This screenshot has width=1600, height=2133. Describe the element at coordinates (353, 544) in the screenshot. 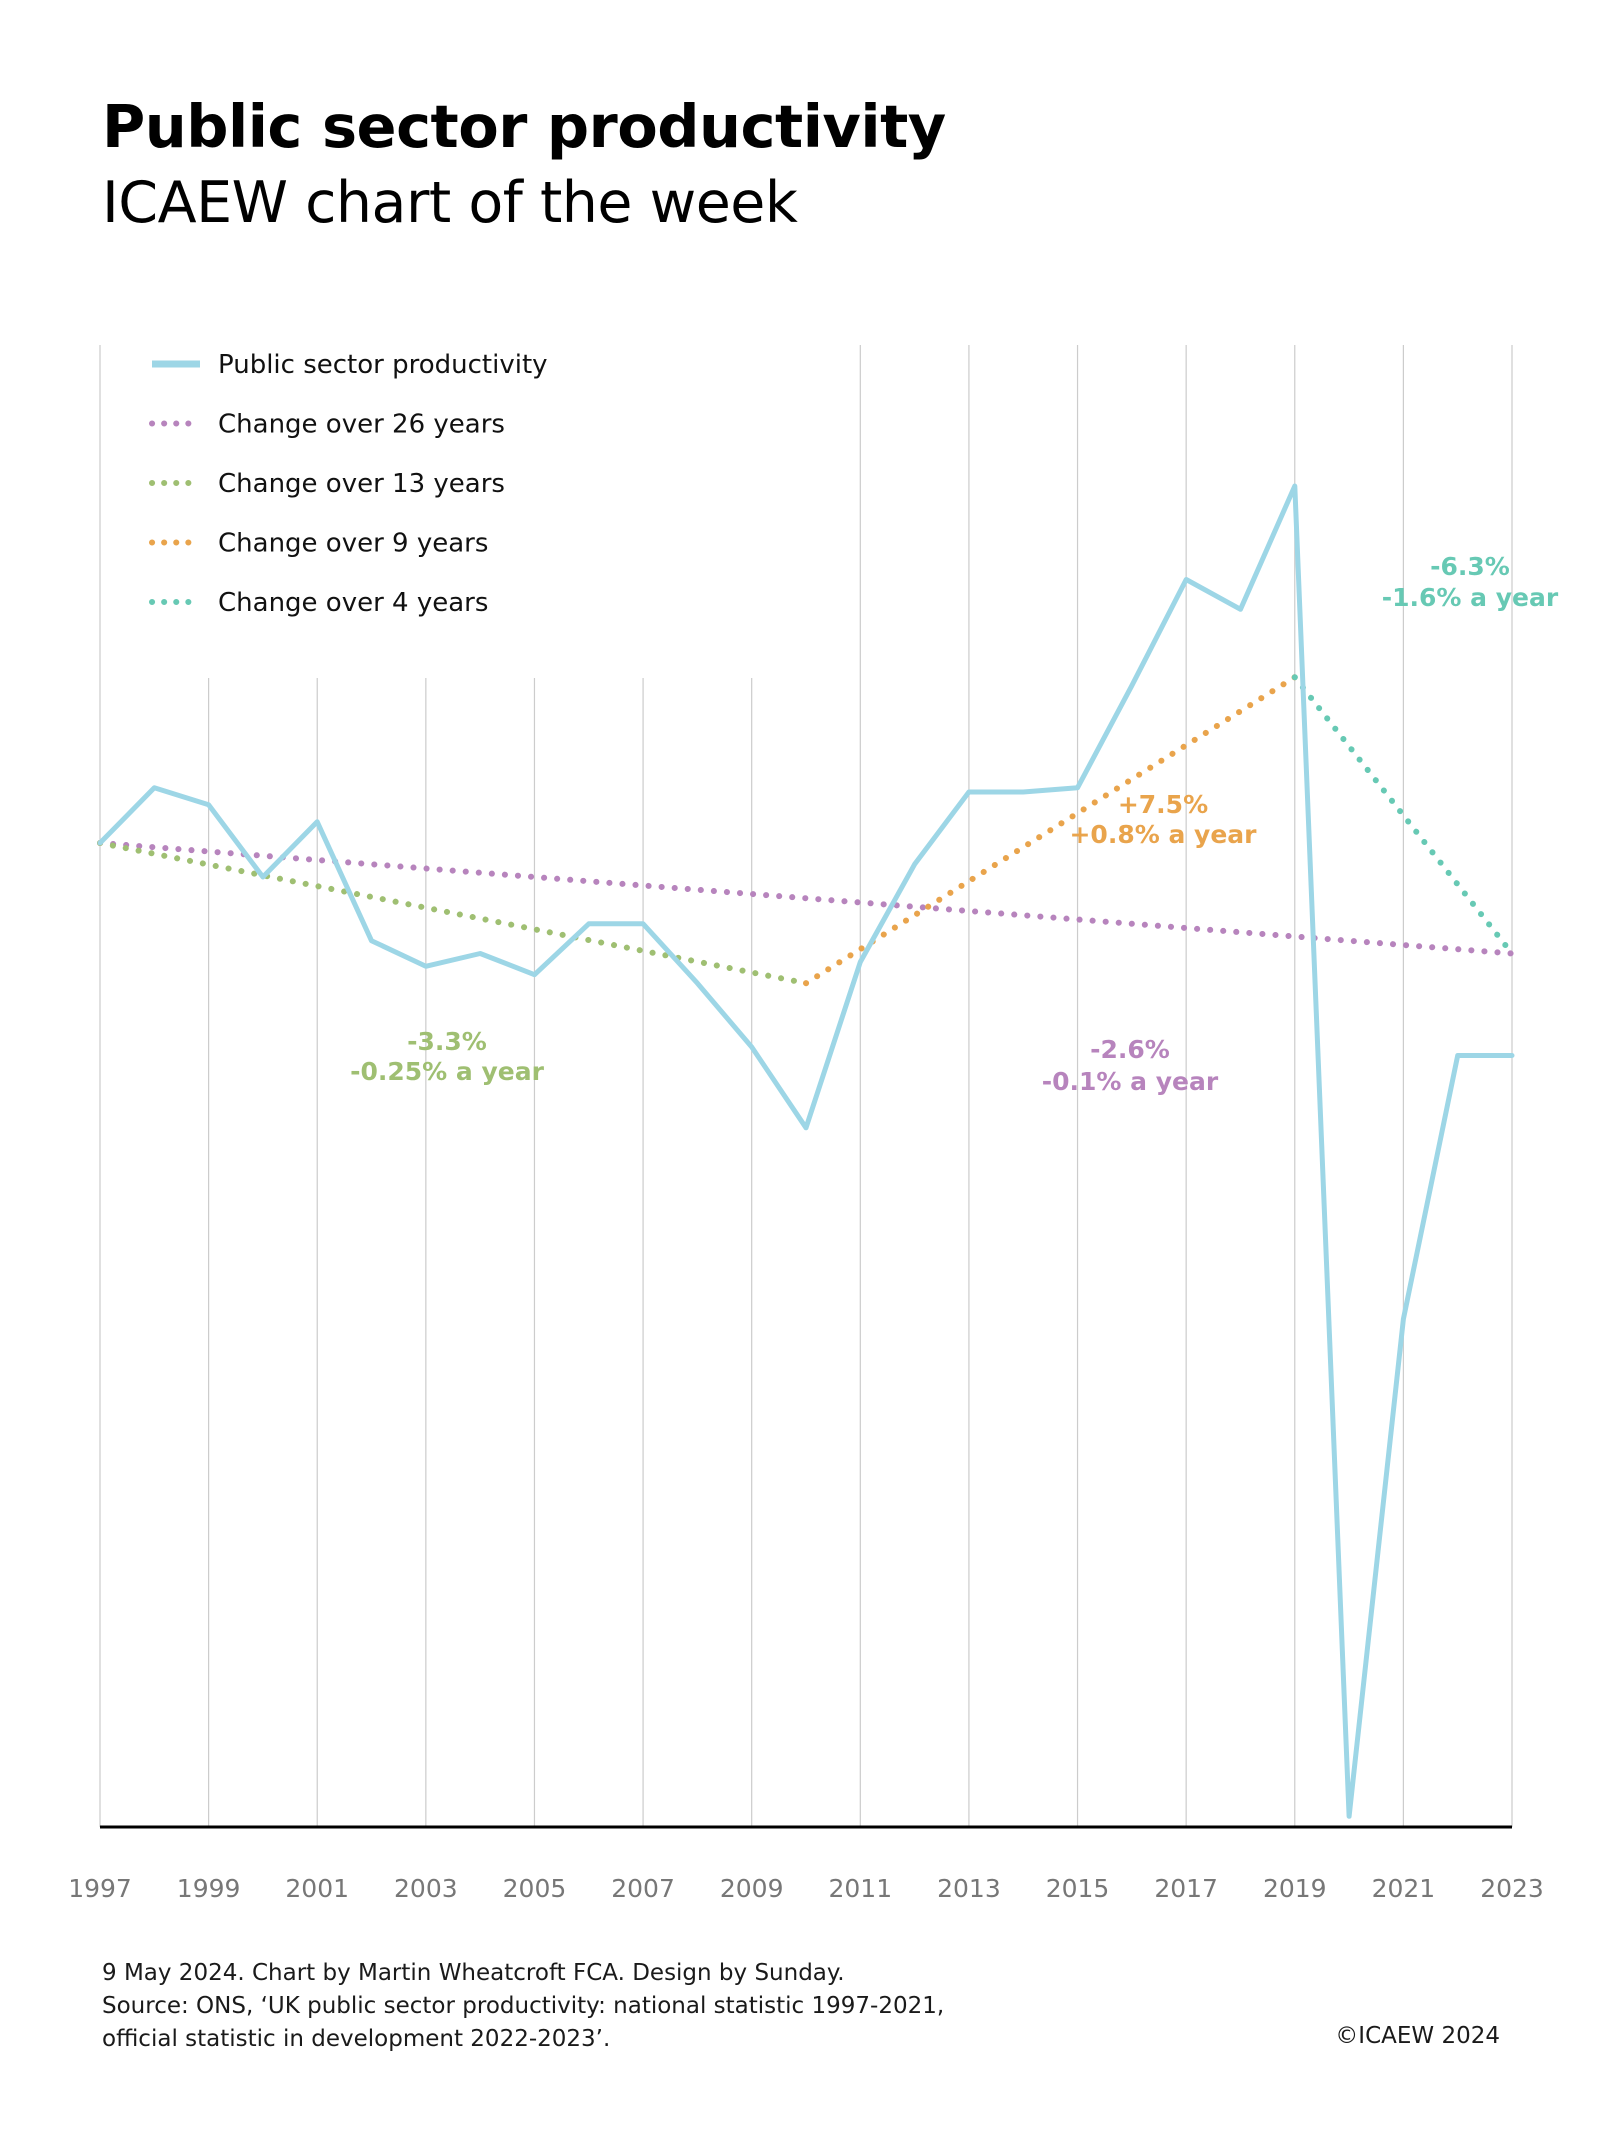

I see `legend-label-change9: Change over 9 years` at that location.